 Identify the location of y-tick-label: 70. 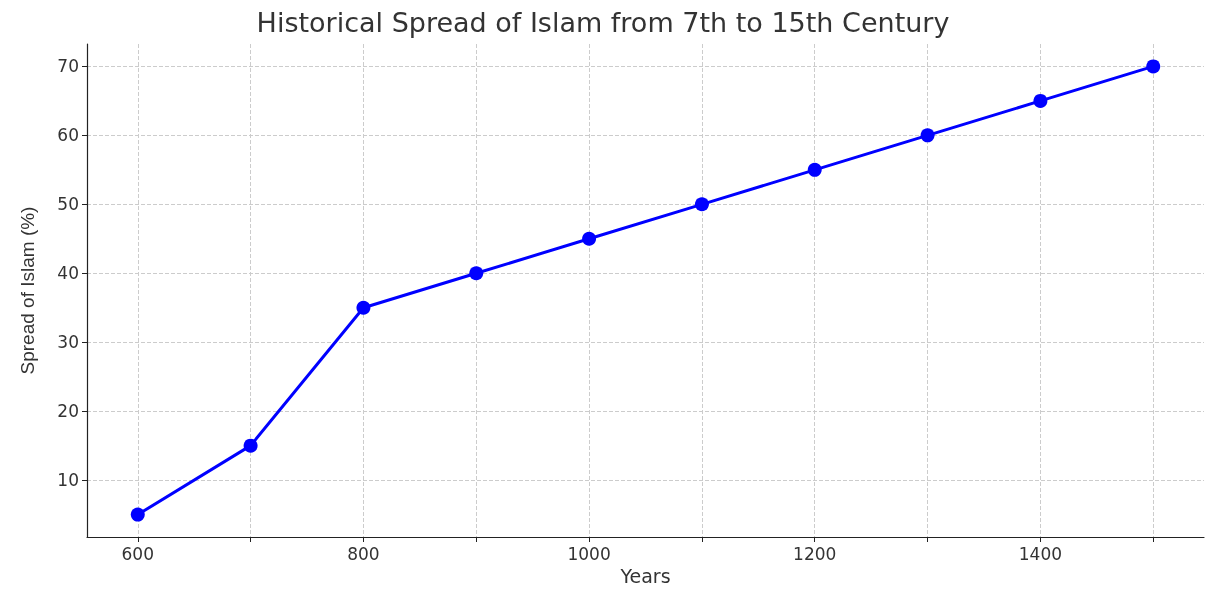
(68, 66).